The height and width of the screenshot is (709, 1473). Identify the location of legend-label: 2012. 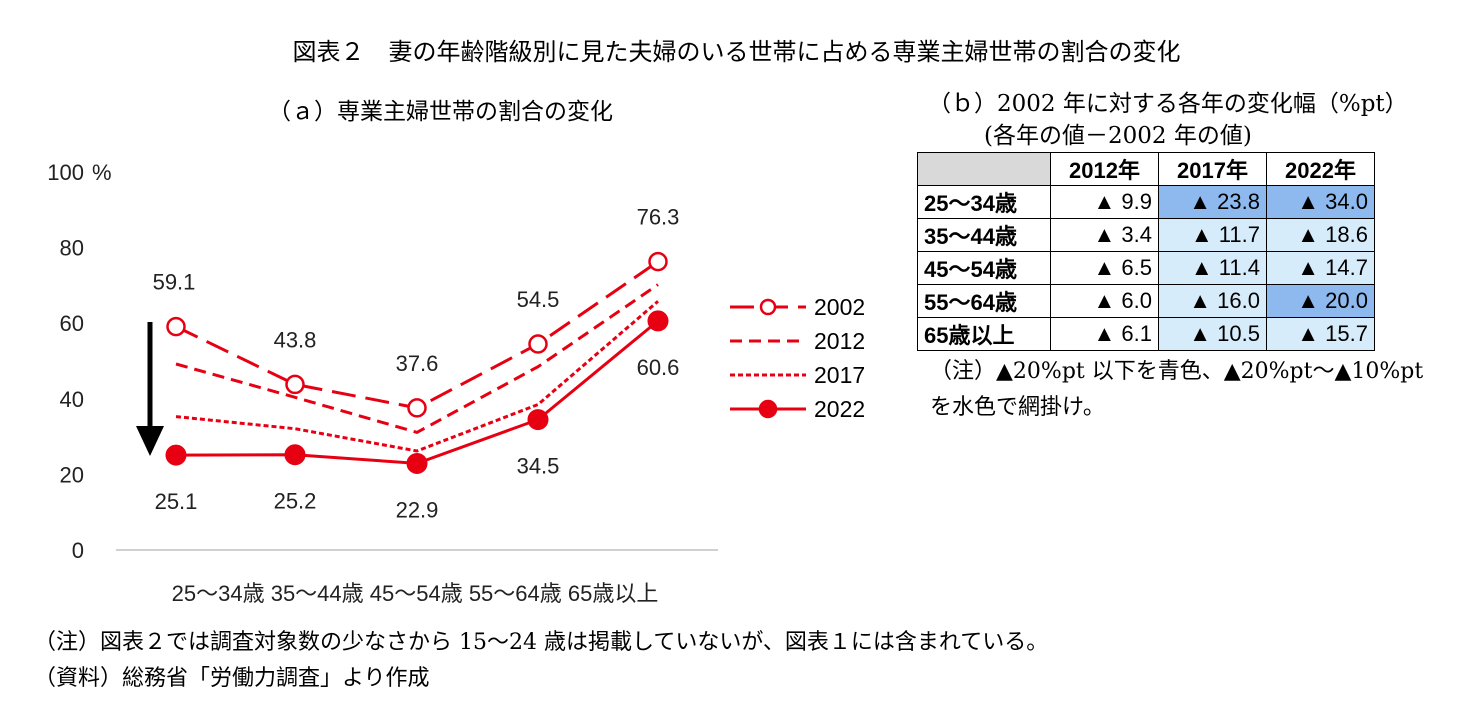
(840, 340).